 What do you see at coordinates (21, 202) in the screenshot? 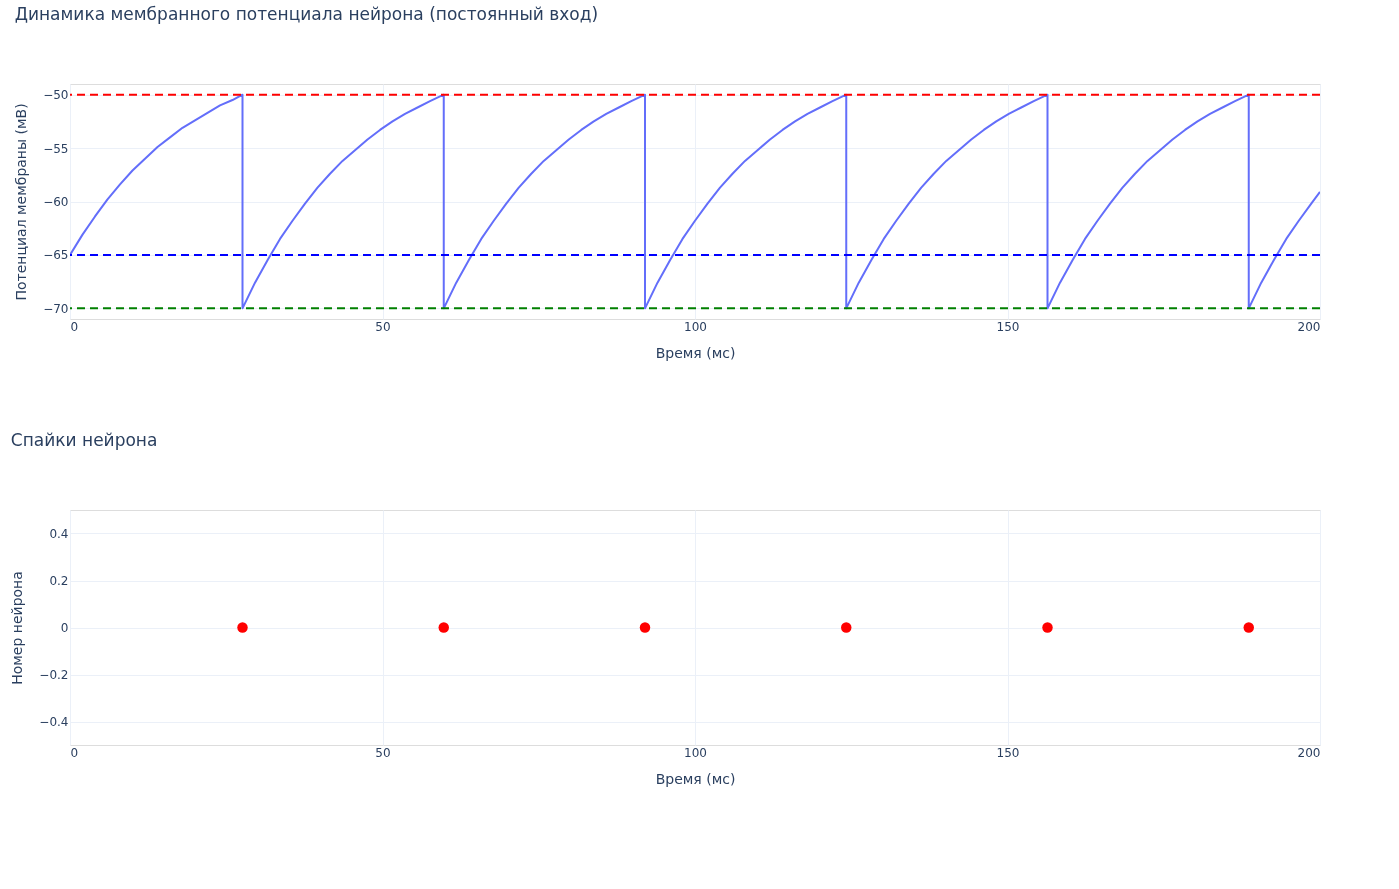
I see `y-axis-title: Потенциал мембраны (мВ)` at bounding box center [21, 202].